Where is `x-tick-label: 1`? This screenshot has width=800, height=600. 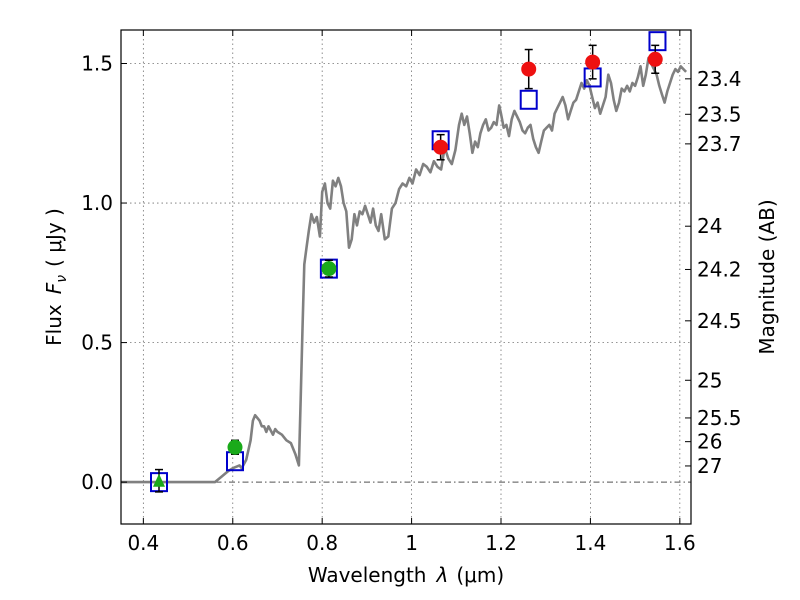
x-tick-label: 1 is located at coordinates (411, 543).